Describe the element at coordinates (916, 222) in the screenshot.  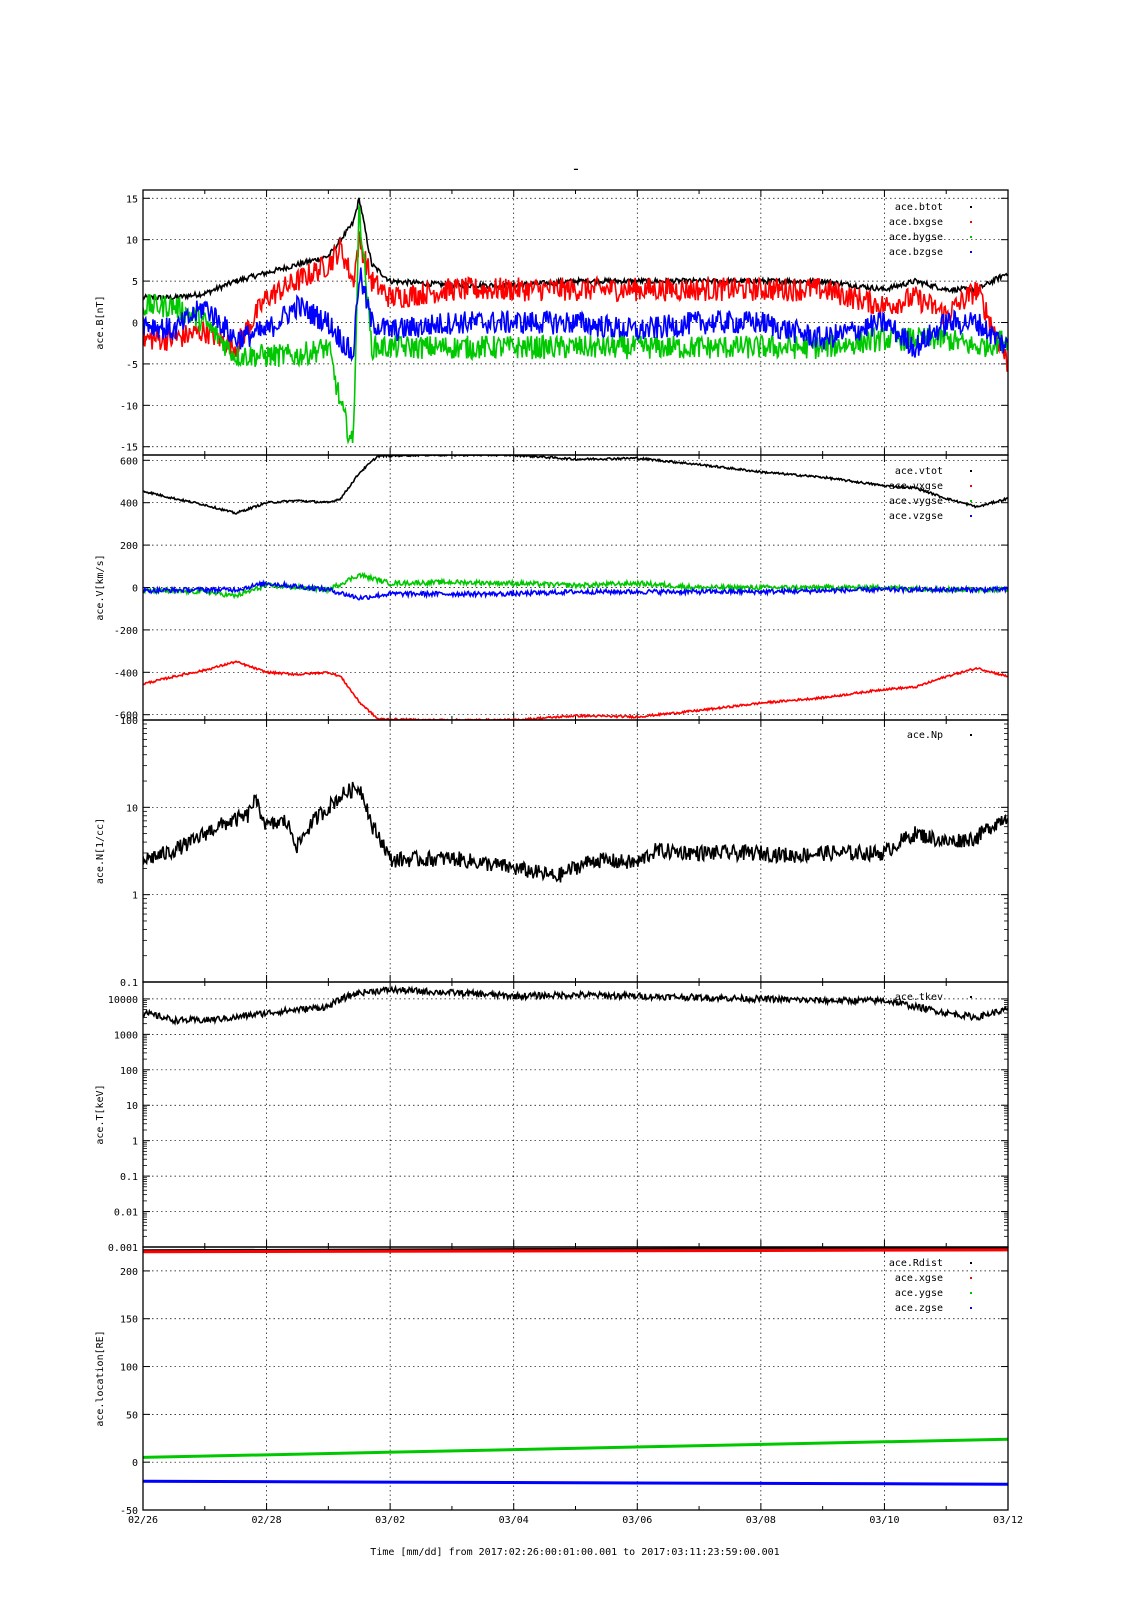
I see `legend-label: ace.bxgse` at that location.